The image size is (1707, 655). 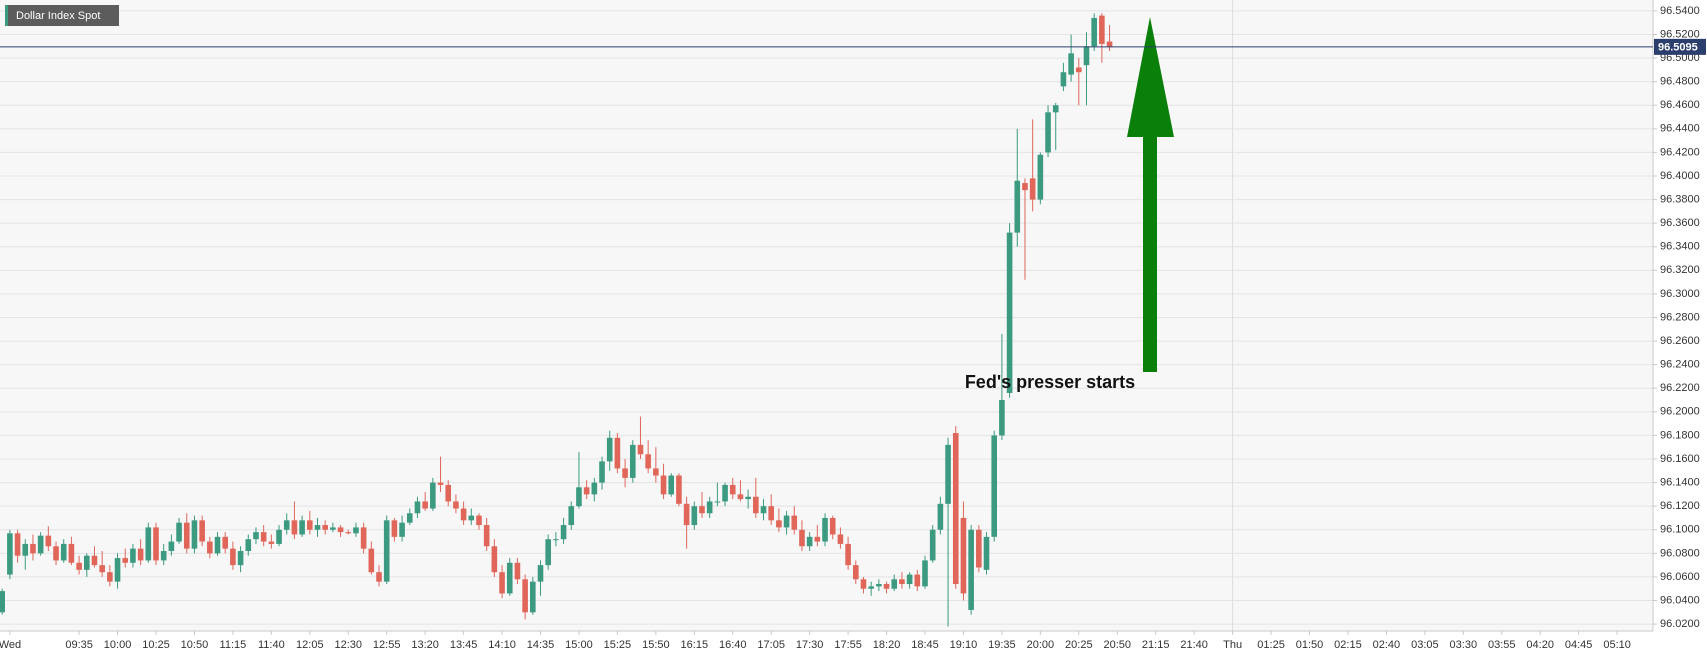 I want to click on annotation-arrow, so click(x=1150, y=194).